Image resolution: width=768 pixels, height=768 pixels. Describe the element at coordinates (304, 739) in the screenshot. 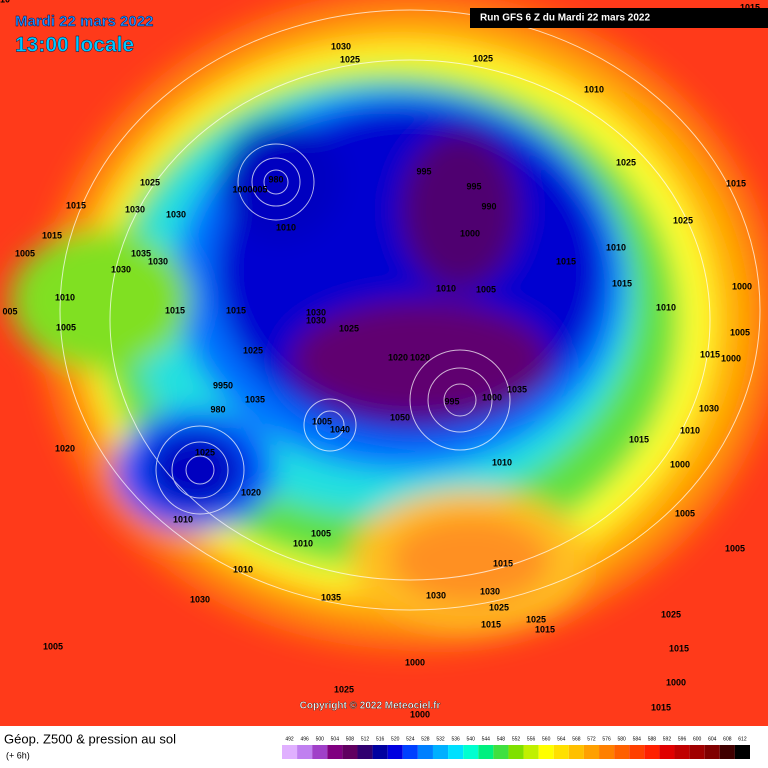

I see `colorbar-label: 496` at that location.